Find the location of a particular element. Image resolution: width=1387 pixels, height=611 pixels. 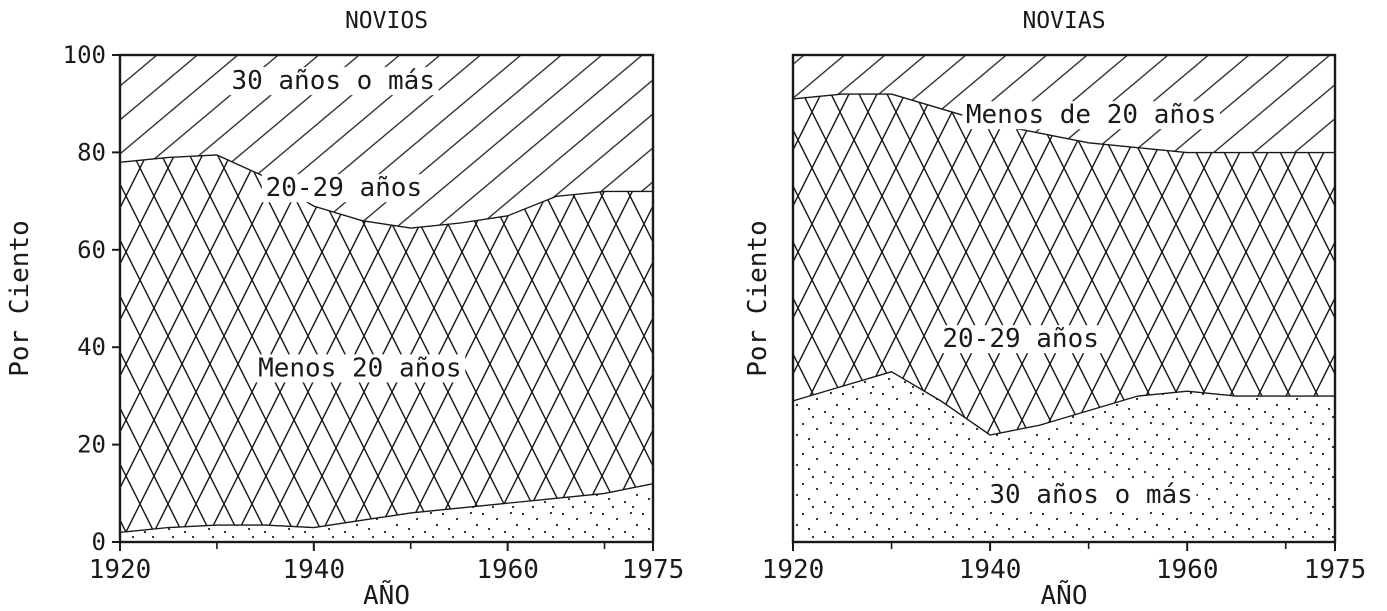

y-tick-label: 40 is located at coordinates (91, 347).